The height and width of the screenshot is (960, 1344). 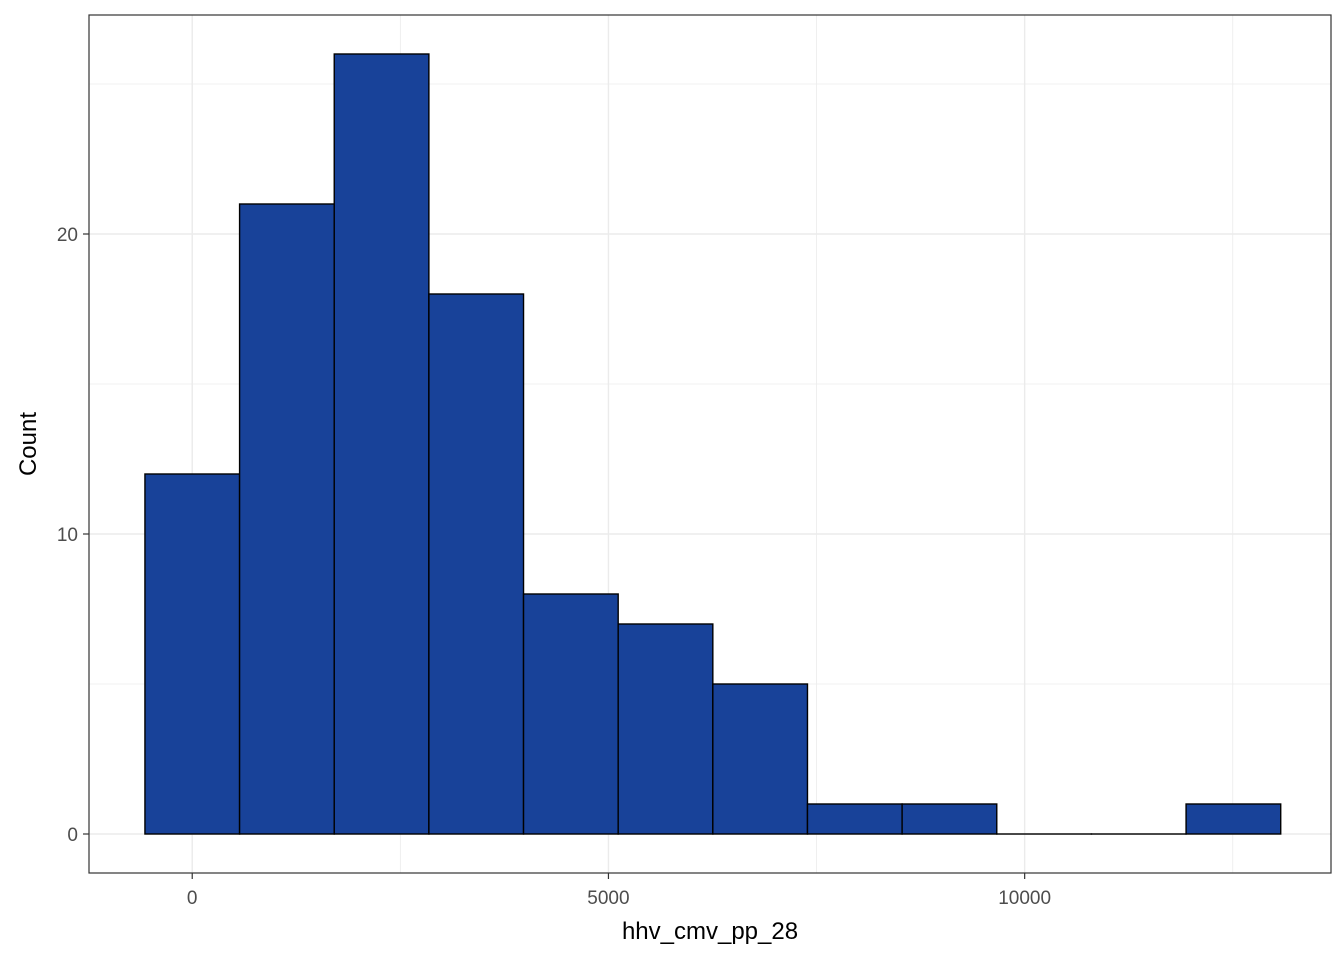 I want to click on x-tick-label: 10000, so click(x=1024, y=898).